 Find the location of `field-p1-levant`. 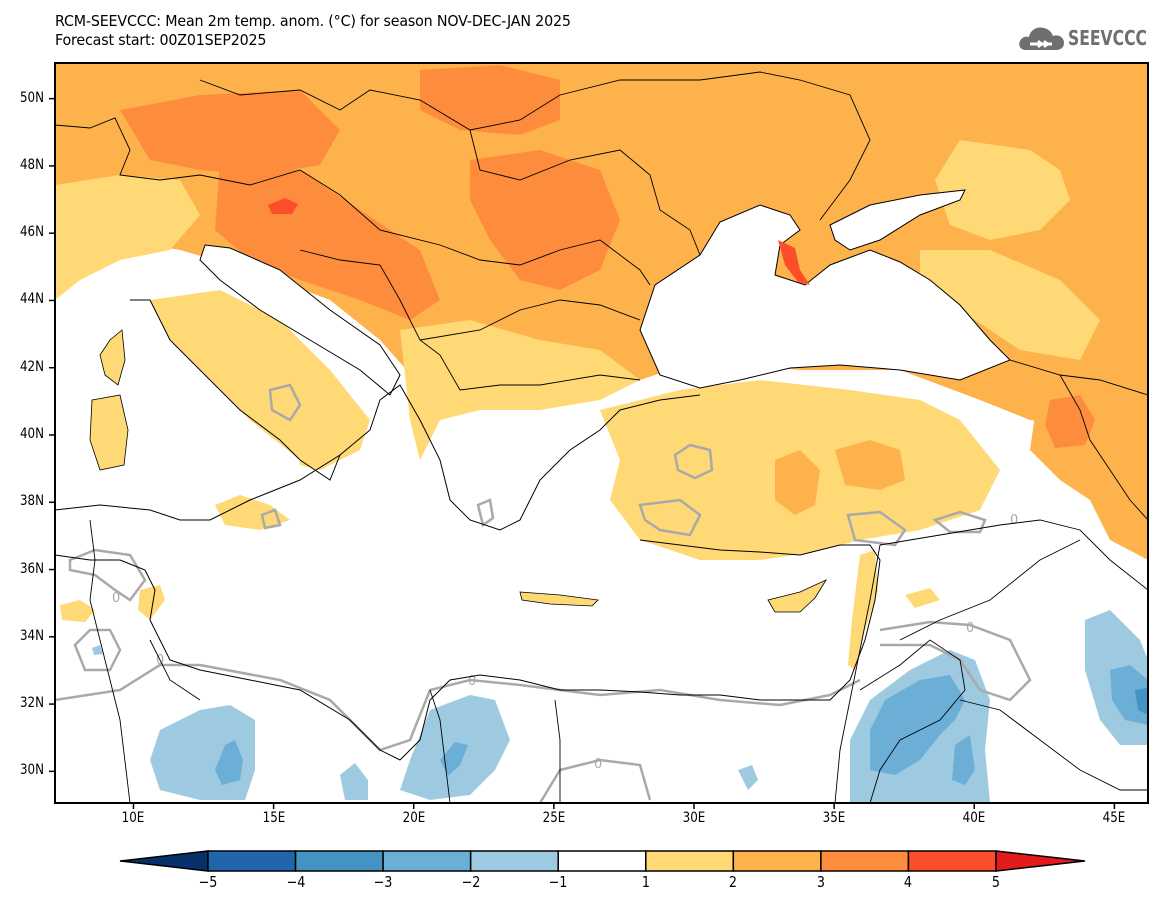

field-p1-levant is located at coordinates (863, 610).